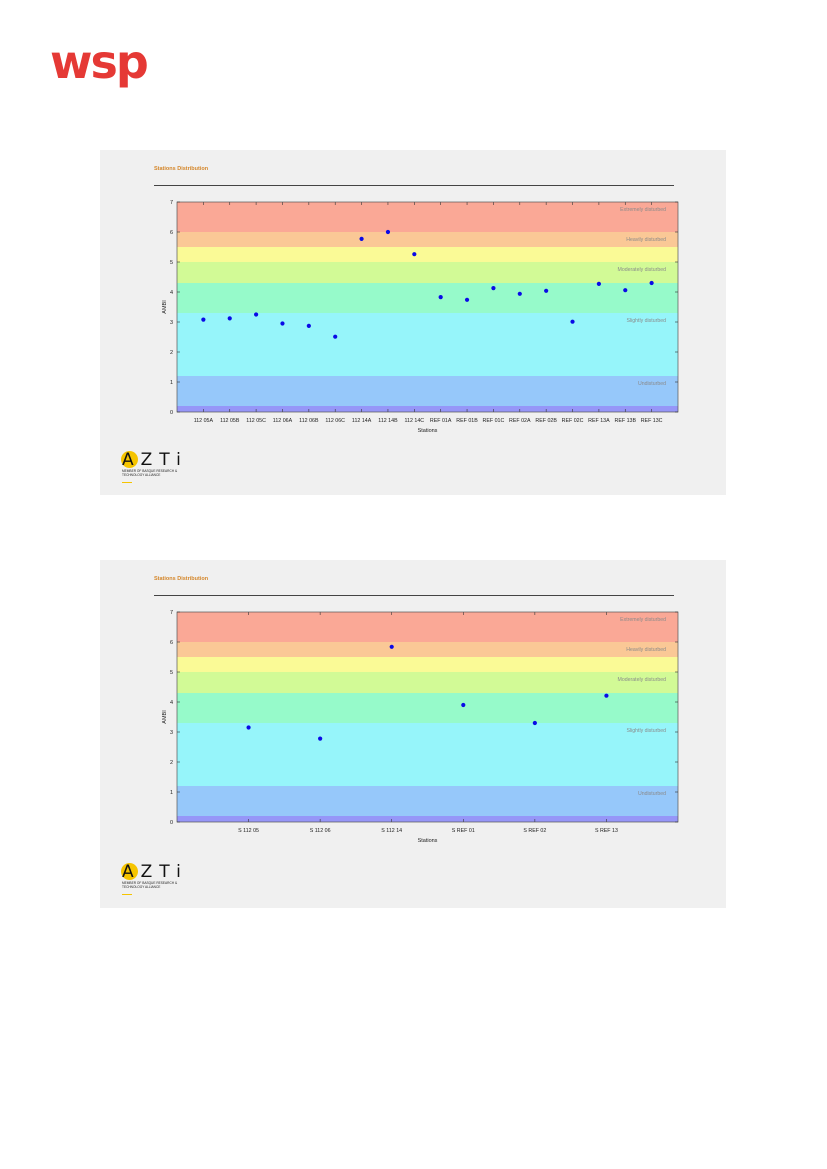  I want to click on x-tick-label: REF 13A, so click(599, 421).